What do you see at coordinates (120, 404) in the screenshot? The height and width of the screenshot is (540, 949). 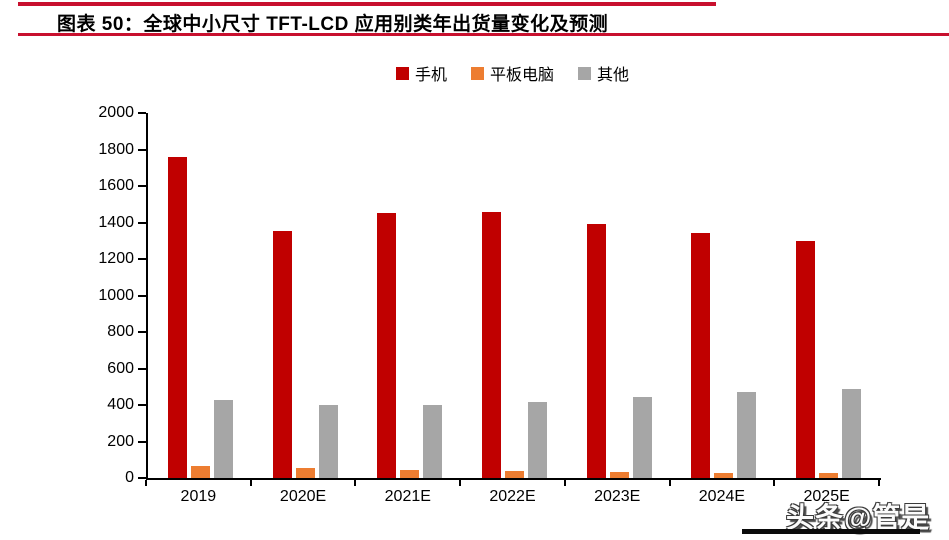 I see `y-tick-label-400: 400` at bounding box center [120, 404].